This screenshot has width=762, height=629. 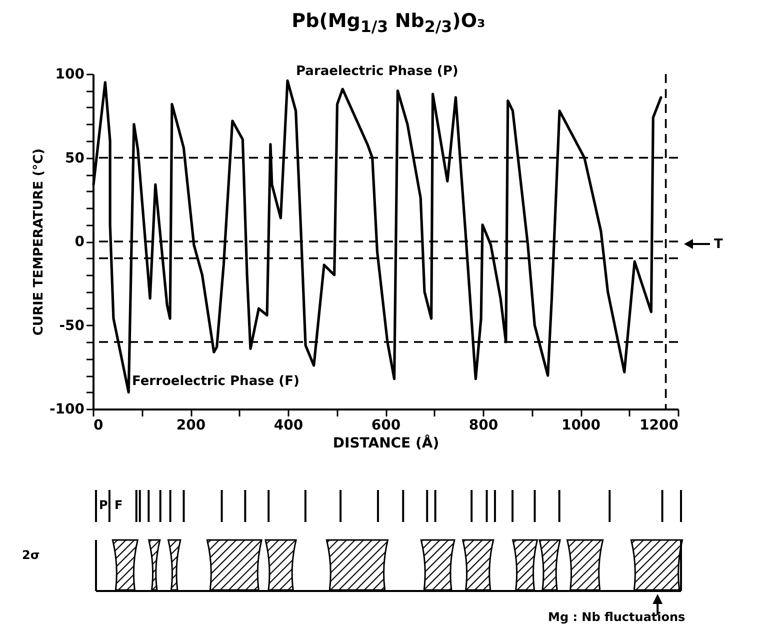 What do you see at coordinates (31, 555) in the screenshot?
I see `text: 2σ` at bounding box center [31, 555].